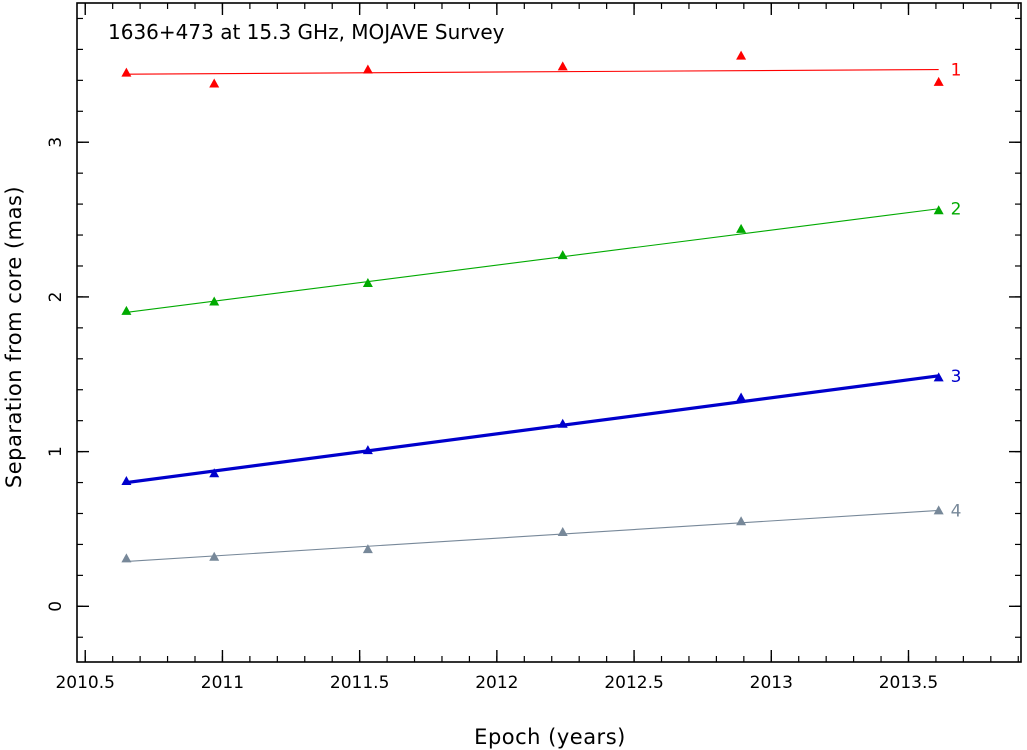  I want to click on series-3: 3, so click(541, 426).